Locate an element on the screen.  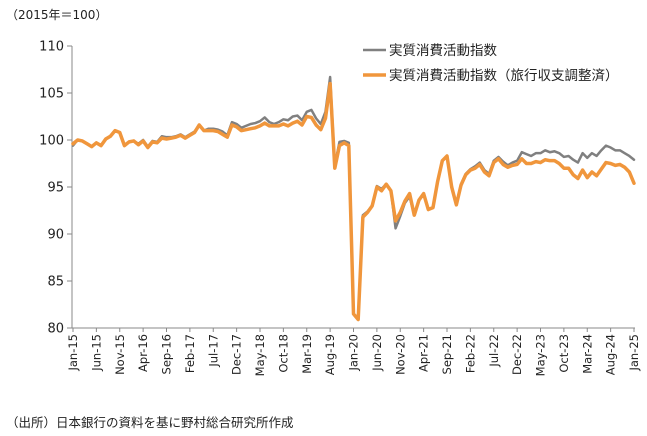
y-tick-label: 110 is located at coordinates (51, 47).